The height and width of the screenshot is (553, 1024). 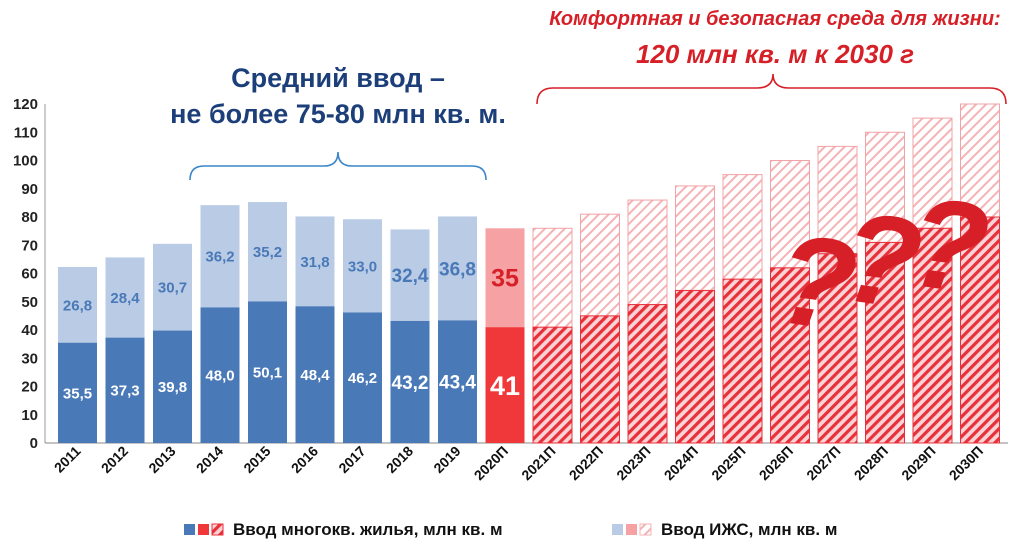 I want to click on x-tick-label: 2012, so click(x=114, y=459).